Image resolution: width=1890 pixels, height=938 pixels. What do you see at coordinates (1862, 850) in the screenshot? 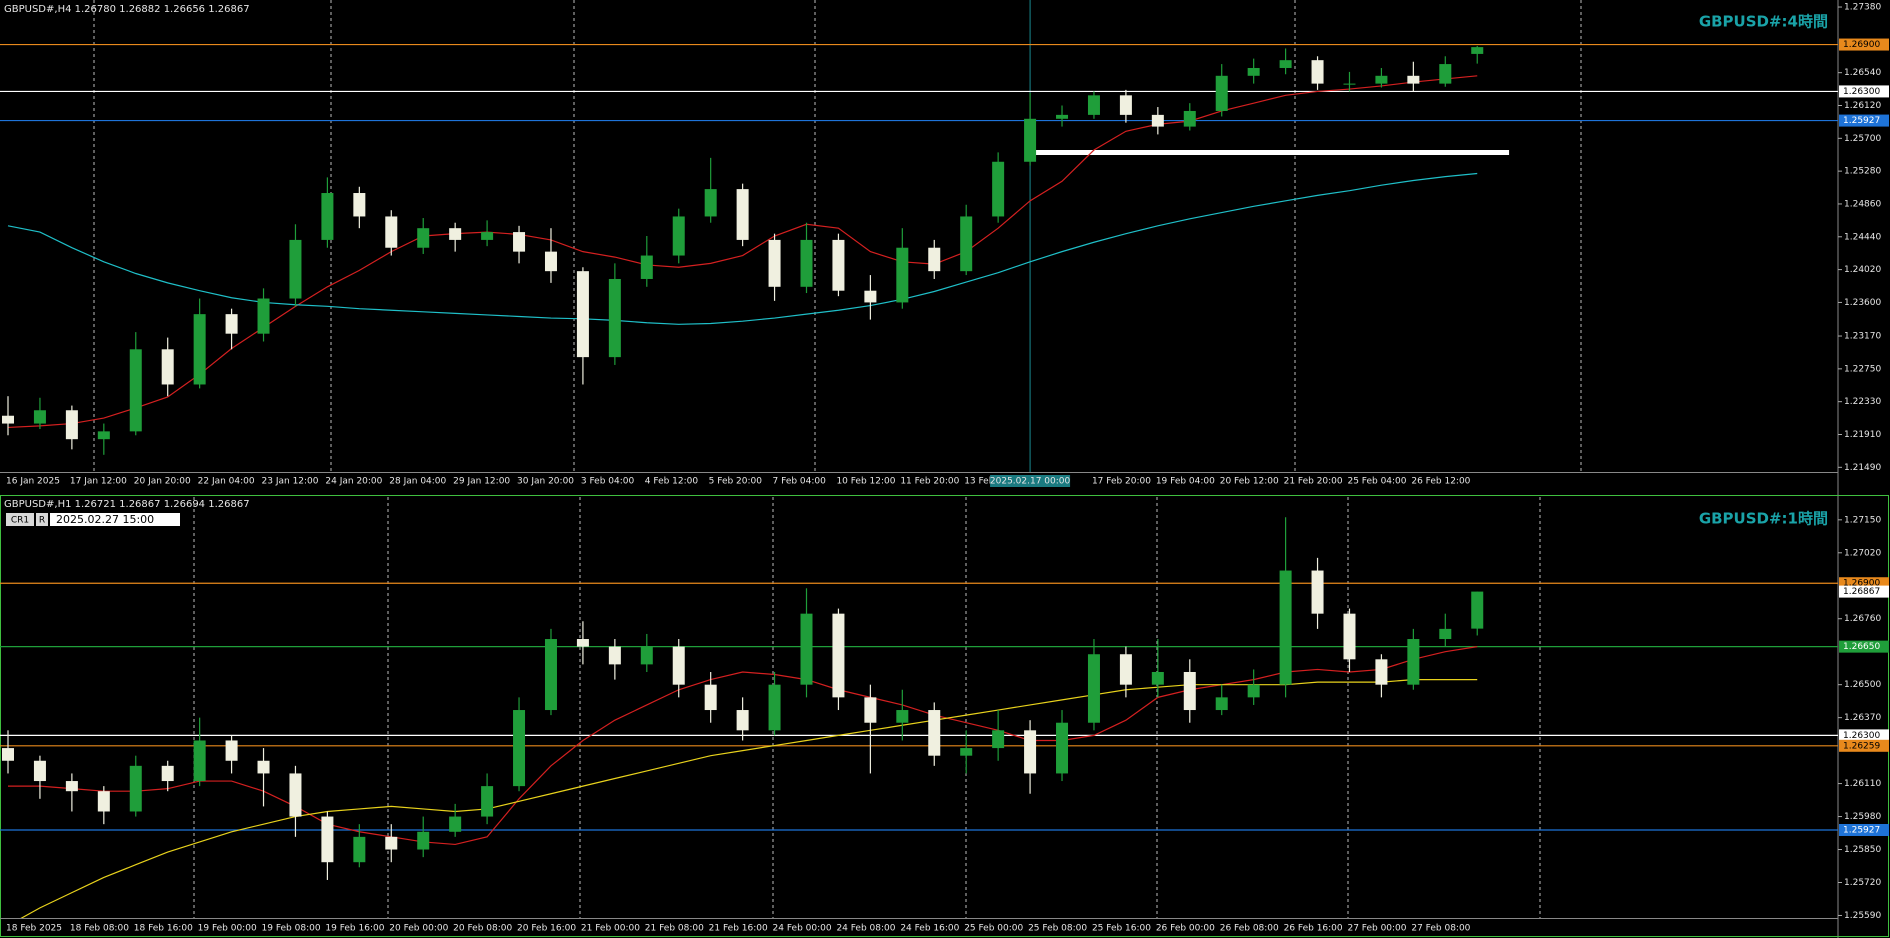
I see `y-tick-label: 1.25850` at bounding box center [1862, 850].